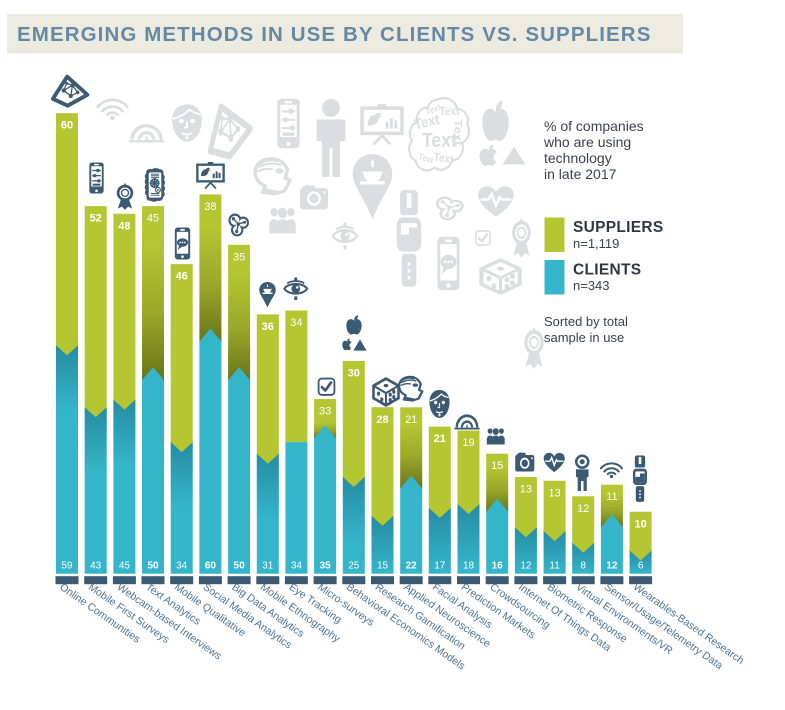  What do you see at coordinates (618, 227) in the screenshot?
I see `svg-text: SUPPLIERS` at bounding box center [618, 227].